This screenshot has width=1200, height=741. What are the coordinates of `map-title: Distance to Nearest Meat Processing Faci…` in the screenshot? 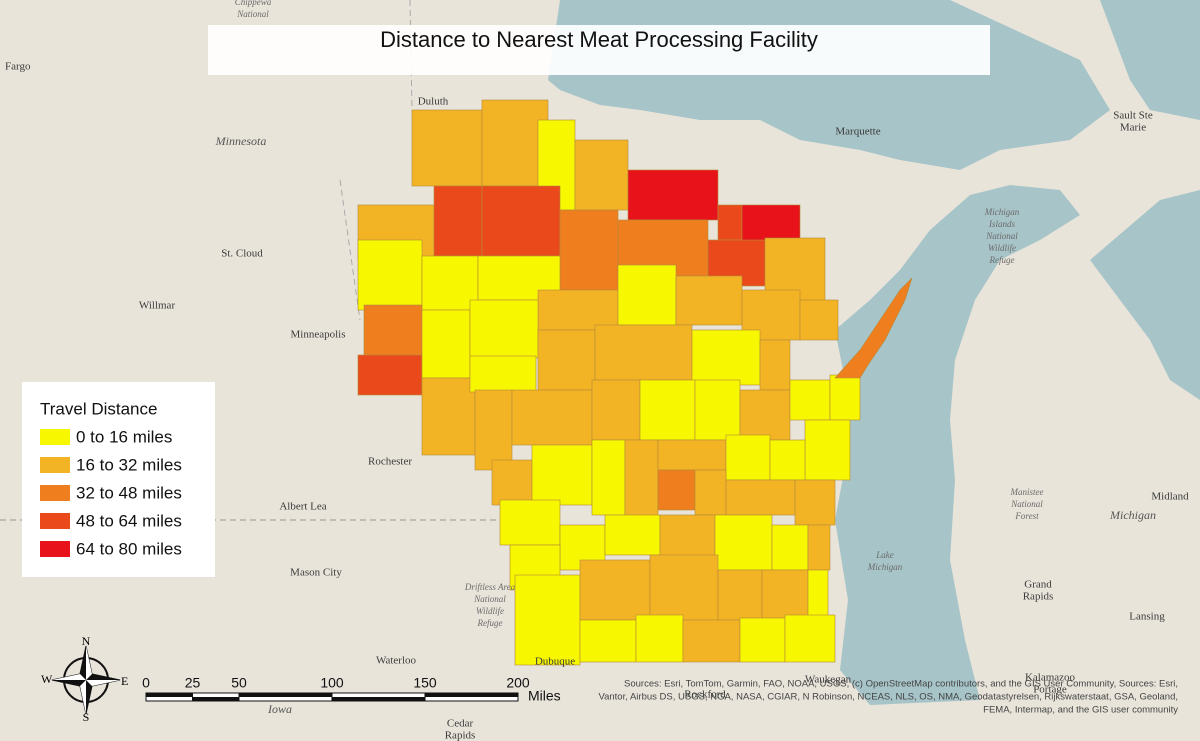 It's located at (599, 39).